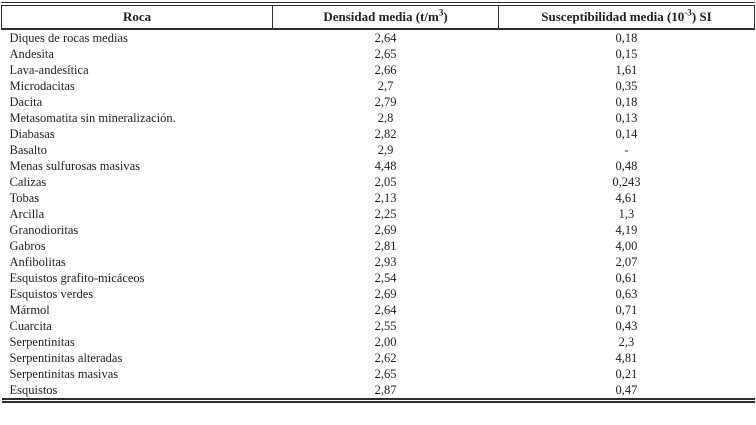 The height and width of the screenshot is (425, 756). What do you see at coordinates (385, 214) in the screenshot?
I see `cell-densidad: 2,25` at bounding box center [385, 214].